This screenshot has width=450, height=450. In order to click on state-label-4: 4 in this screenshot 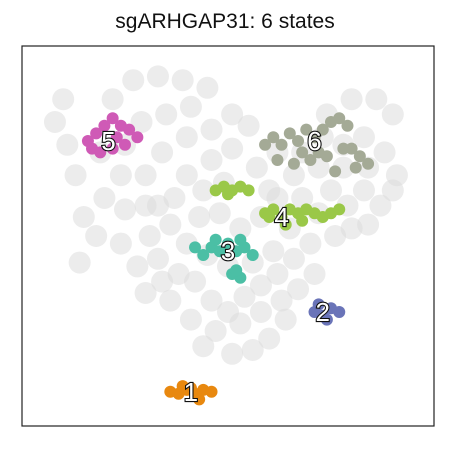, I will do `click(281, 217)`.